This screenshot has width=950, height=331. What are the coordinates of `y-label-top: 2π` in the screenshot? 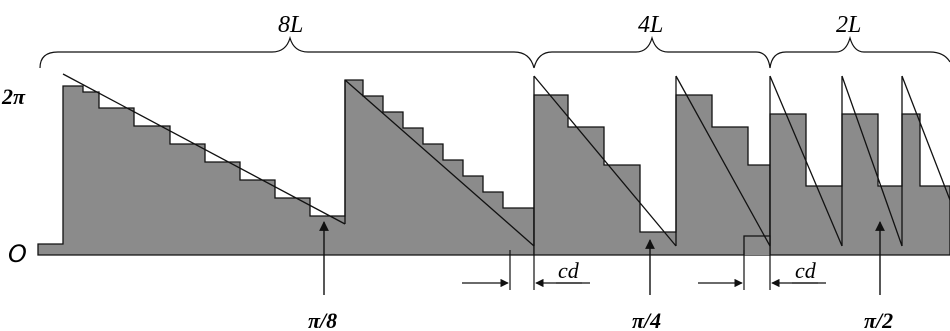 It's located at (13, 96).